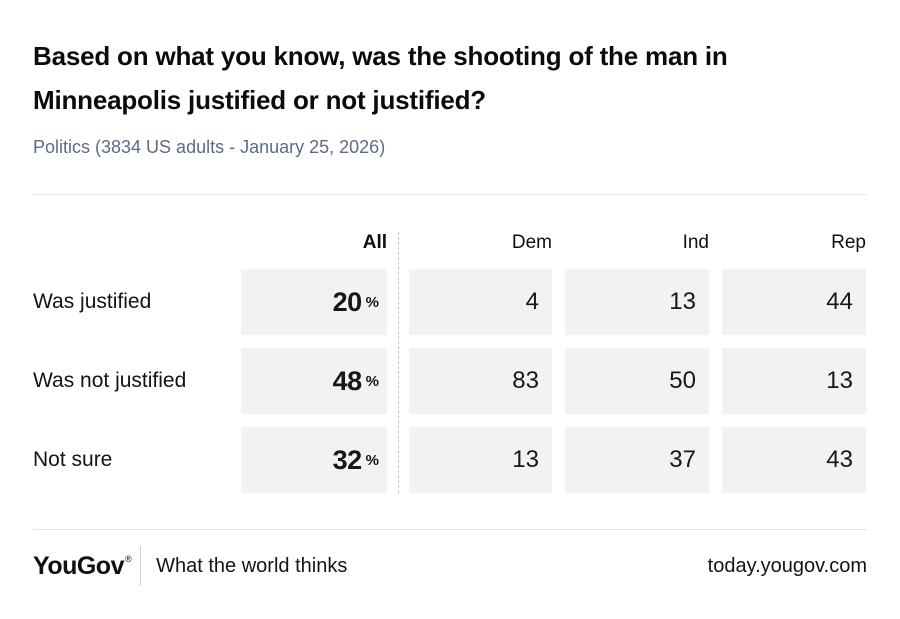 This screenshot has height=619, width=900. Describe the element at coordinates (637, 460) in the screenshot. I see `row2-cell-ind: 37` at that location.